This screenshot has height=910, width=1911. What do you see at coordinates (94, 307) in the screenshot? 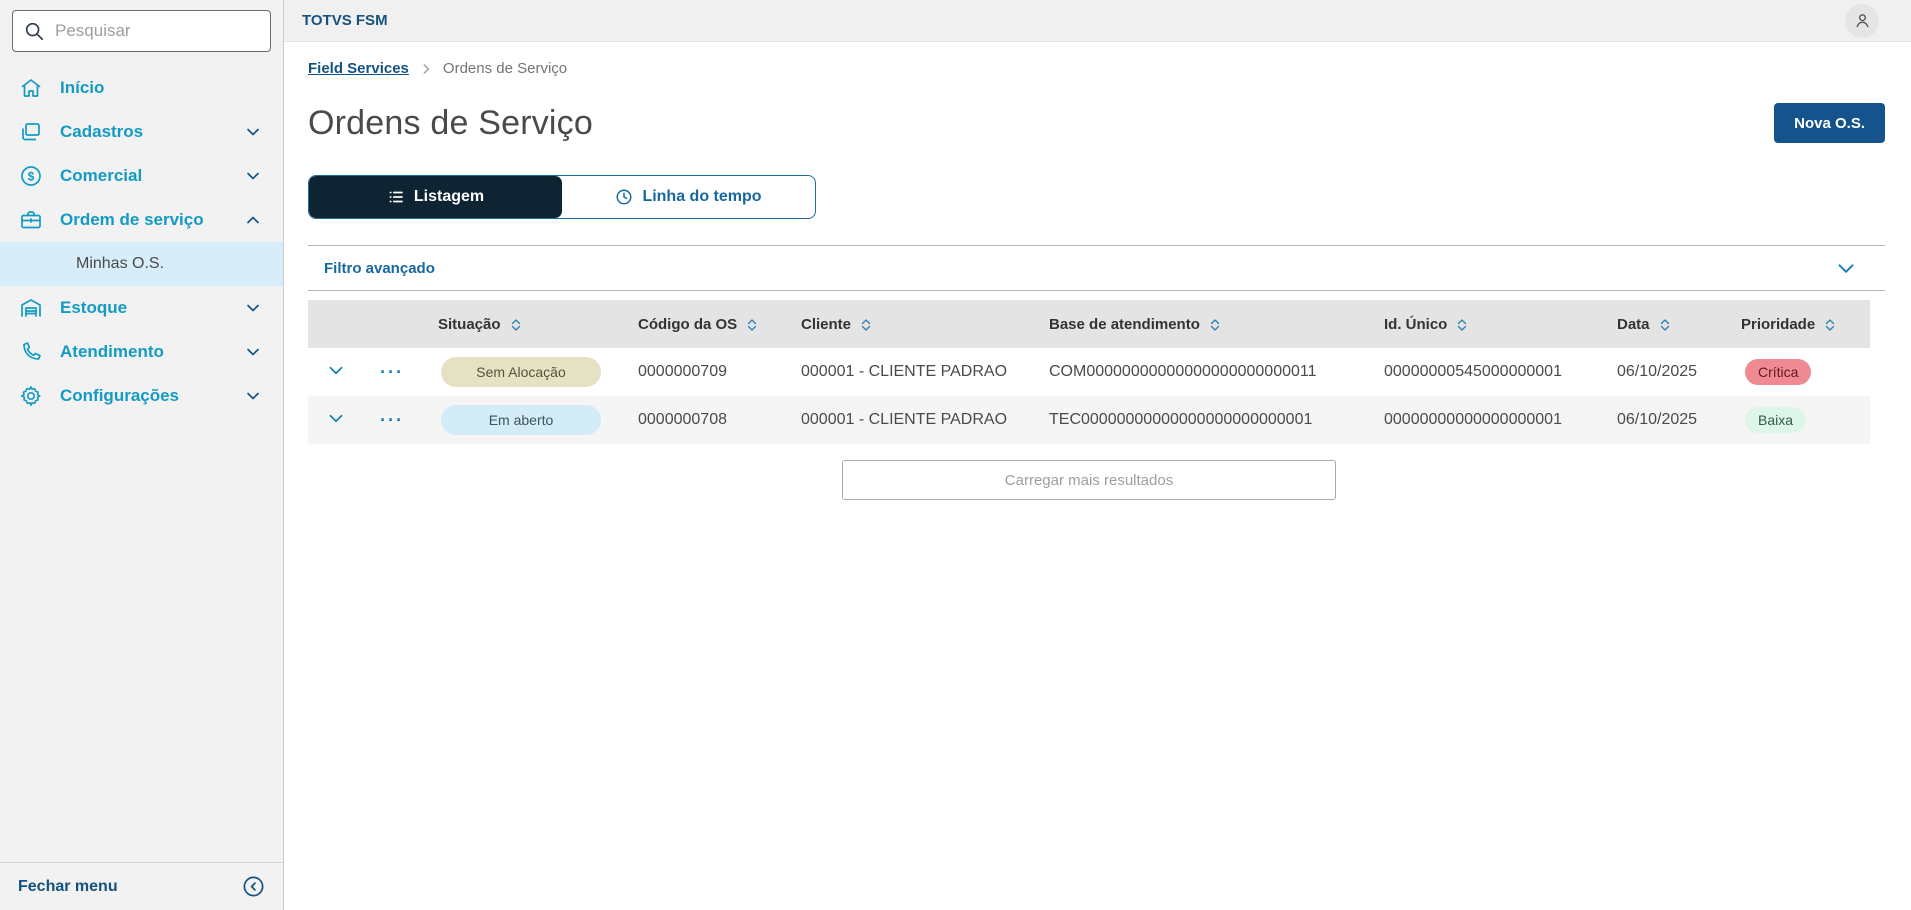
I see `sidebar-item-label: Estoque` at bounding box center [94, 307].